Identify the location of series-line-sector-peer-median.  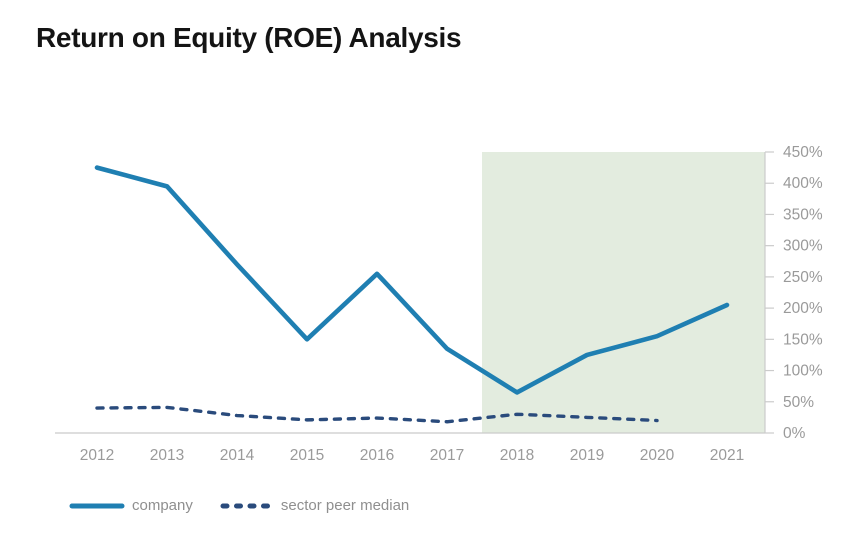
(377, 414).